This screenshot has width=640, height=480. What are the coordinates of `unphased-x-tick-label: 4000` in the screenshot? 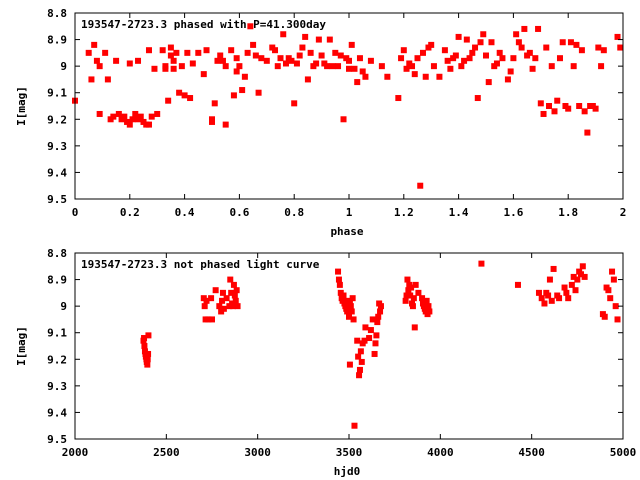 It's located at (440, 452).